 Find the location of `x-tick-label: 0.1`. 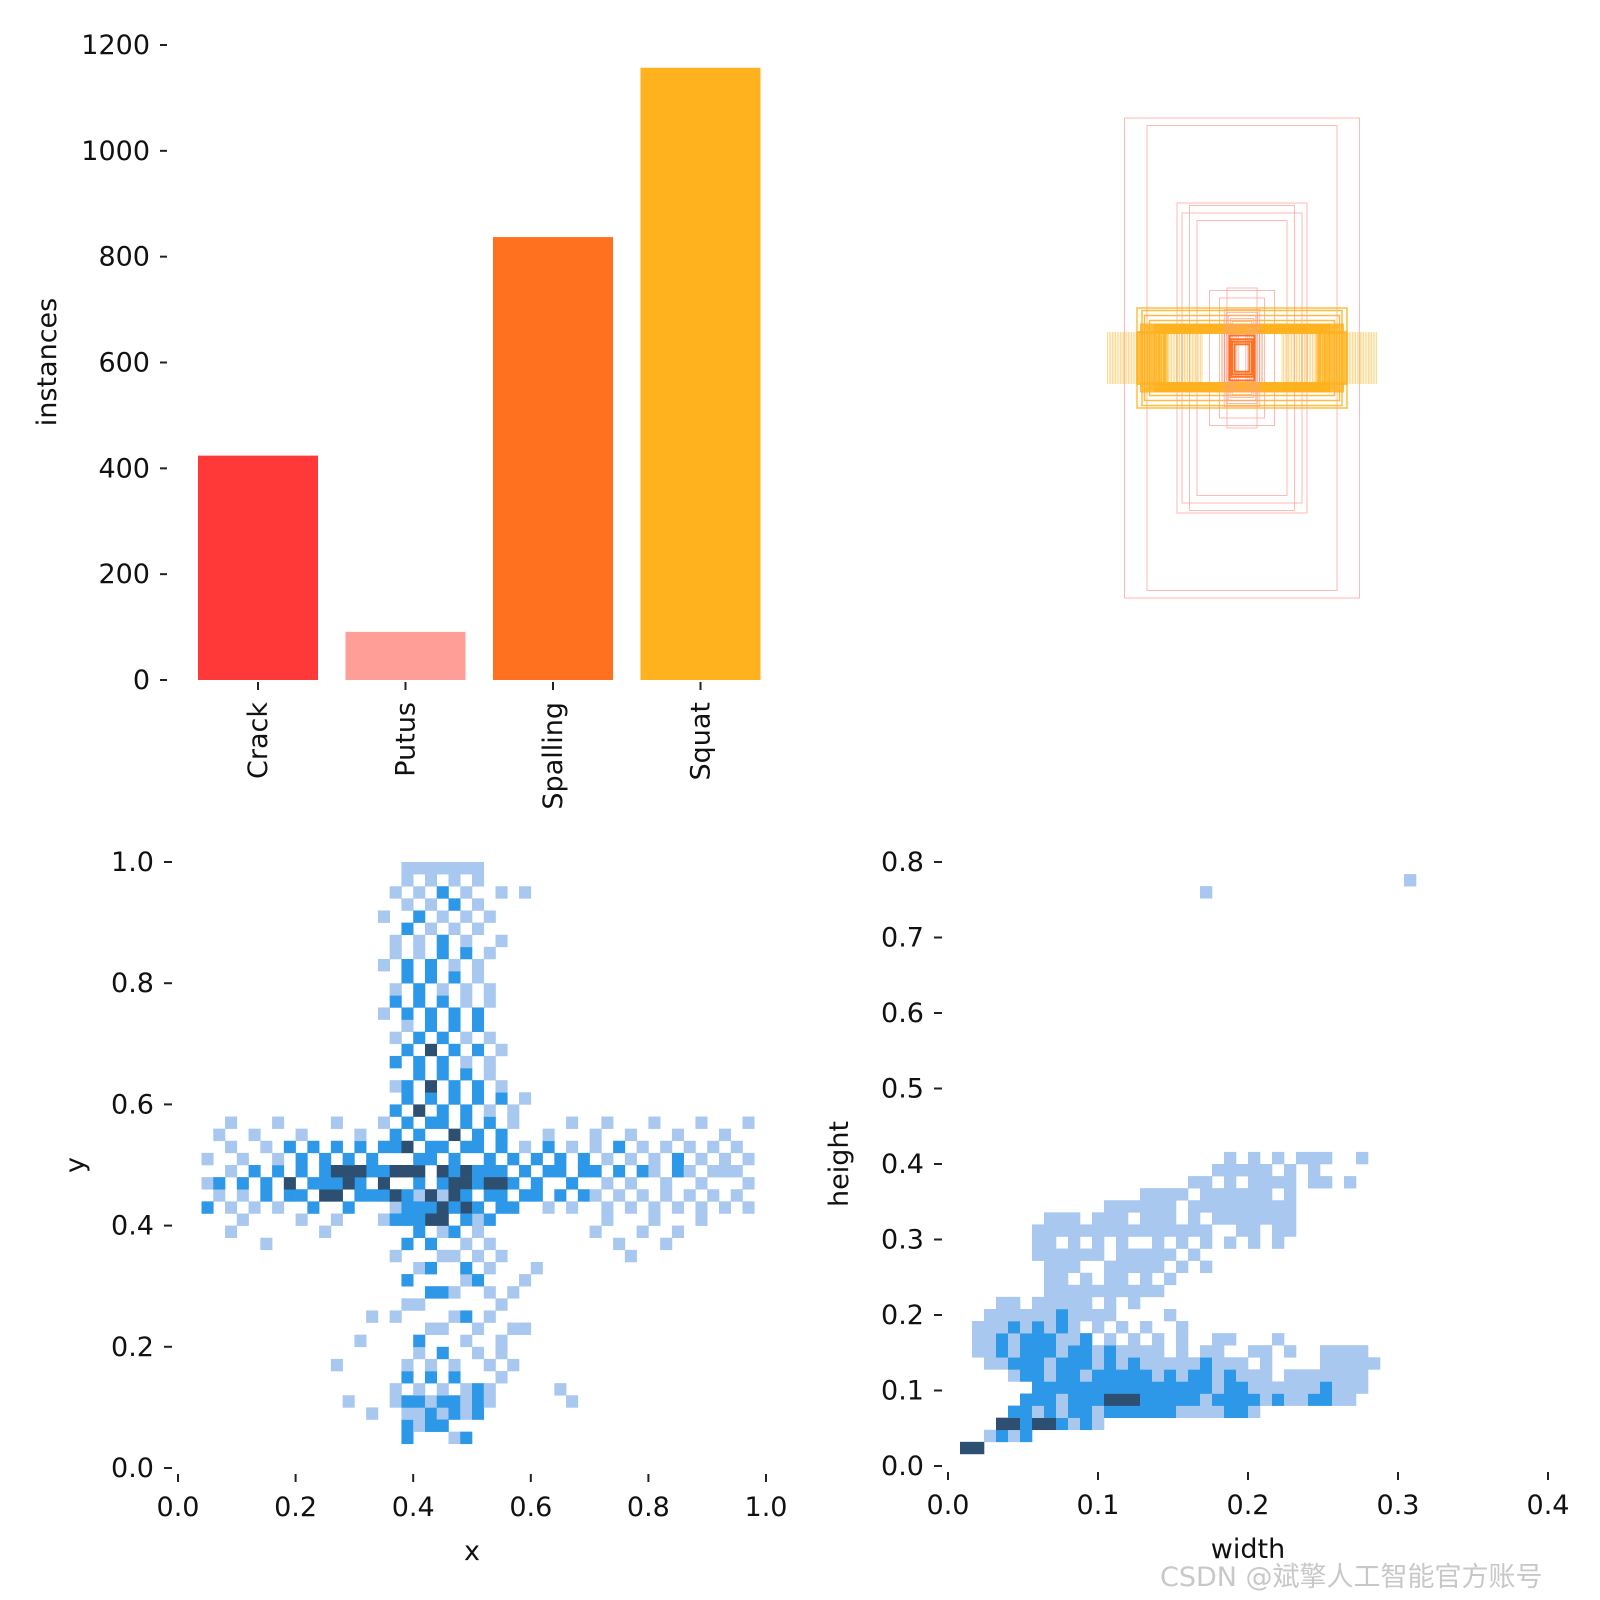

x-tick-label: 0.1 is located at coordinates (1098, 1505).